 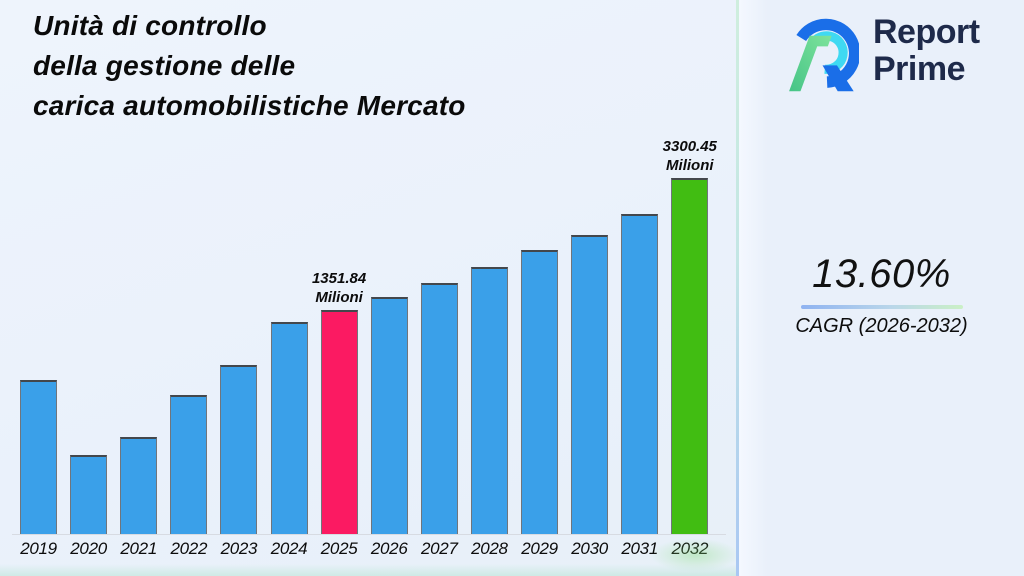 I want to click on x-axis-label-2023: 2023, so click(x=239, y=548).